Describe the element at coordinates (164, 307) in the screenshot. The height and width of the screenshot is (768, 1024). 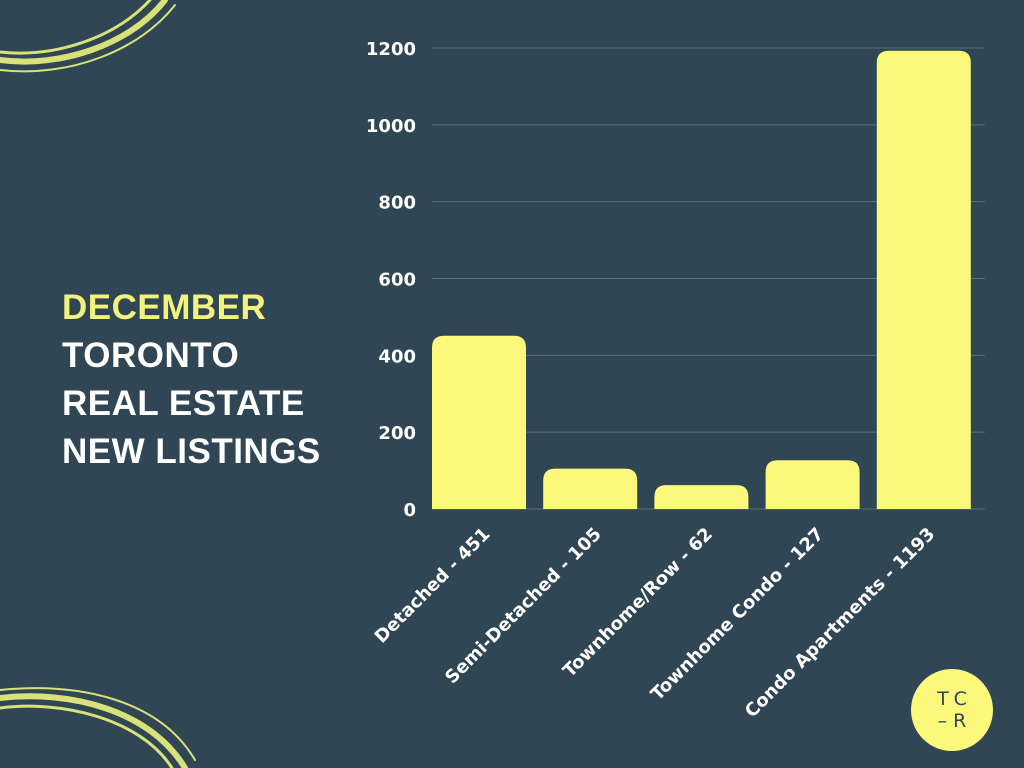
I see `title-month: DECEMBER` at that location.